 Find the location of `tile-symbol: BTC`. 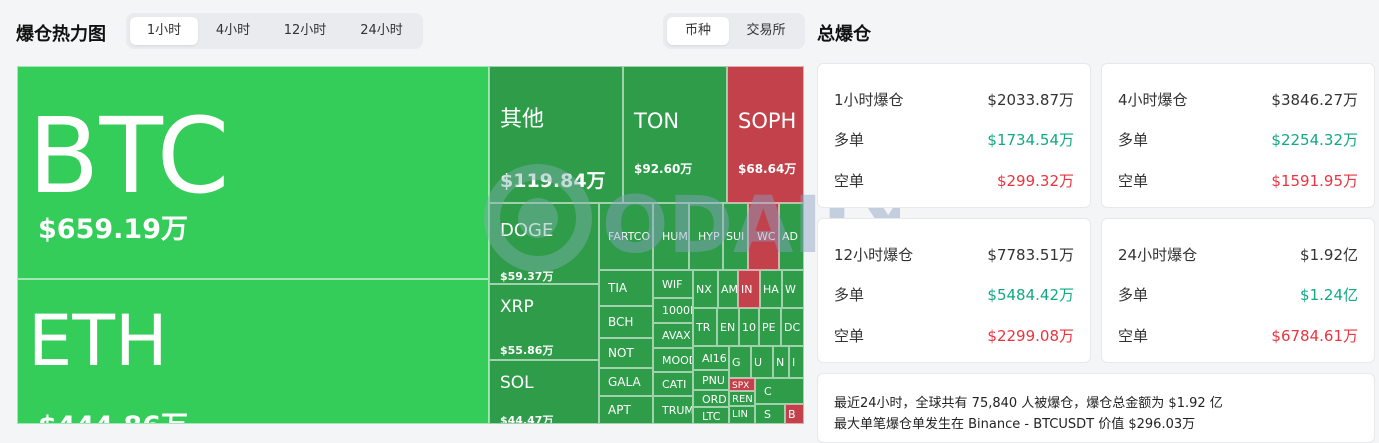

tile-symbol: BTC is located at coordinates (129, 156).